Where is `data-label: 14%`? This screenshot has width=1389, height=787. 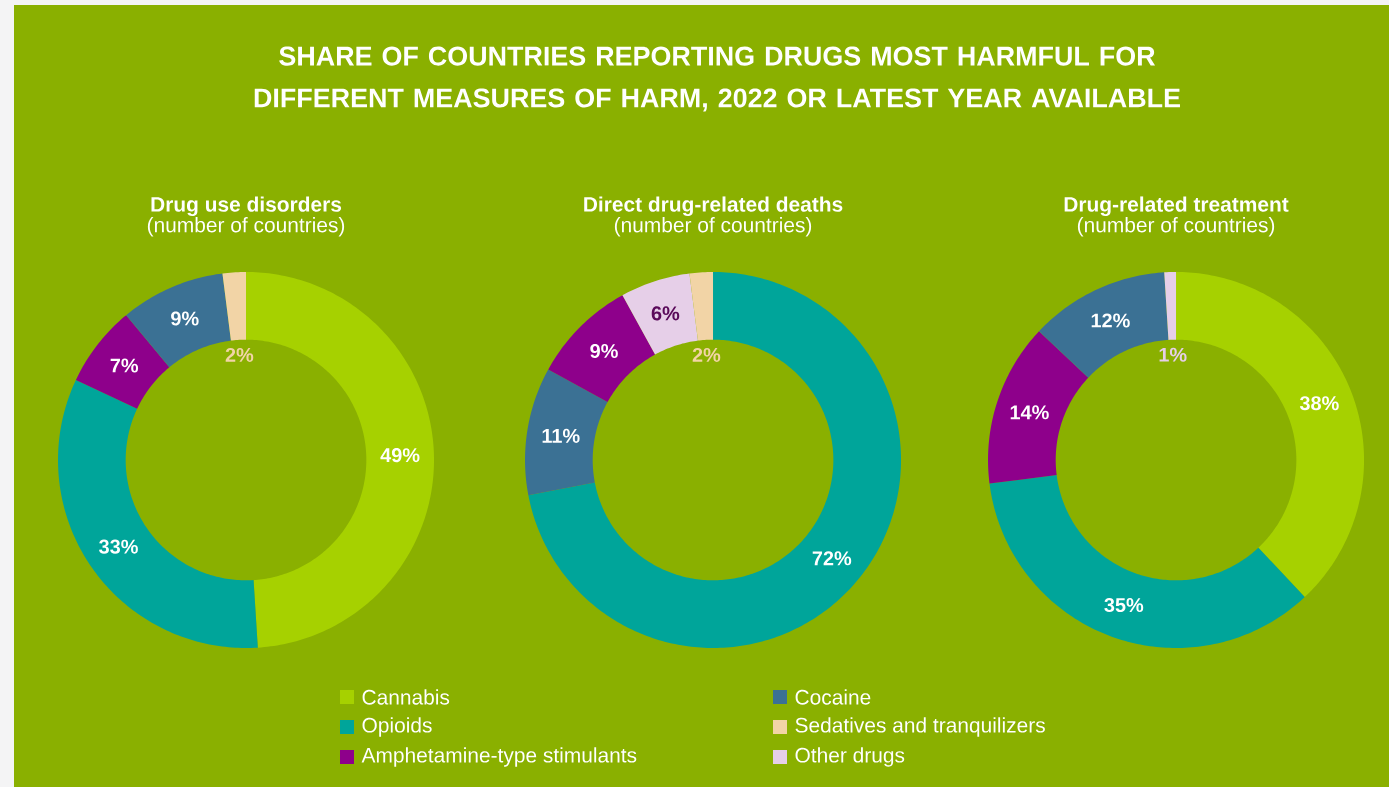 data-label: 14% is located at coordinates (1029, 412).